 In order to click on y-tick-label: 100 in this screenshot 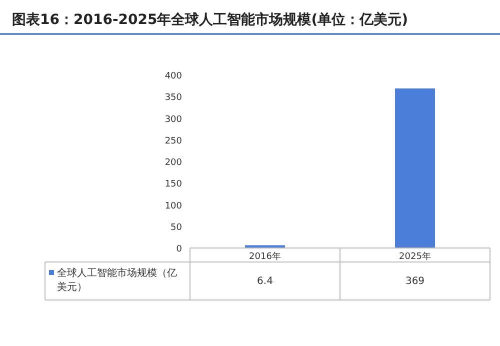, I will do `click(173, 206)`.